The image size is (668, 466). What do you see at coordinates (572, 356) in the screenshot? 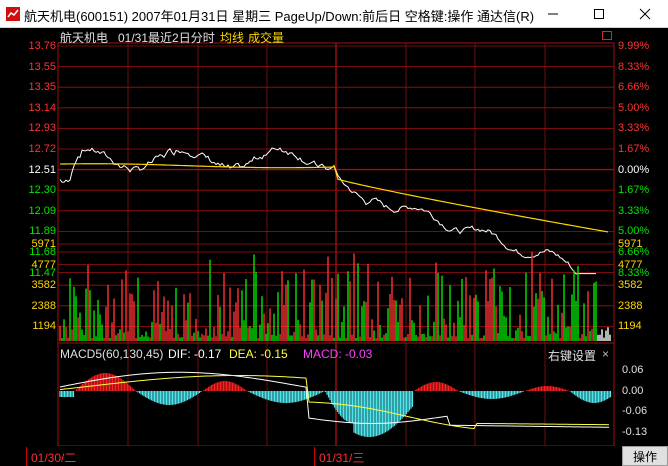
I see `macd-settings-link: 右键设置` at bounding box center [572, 356].